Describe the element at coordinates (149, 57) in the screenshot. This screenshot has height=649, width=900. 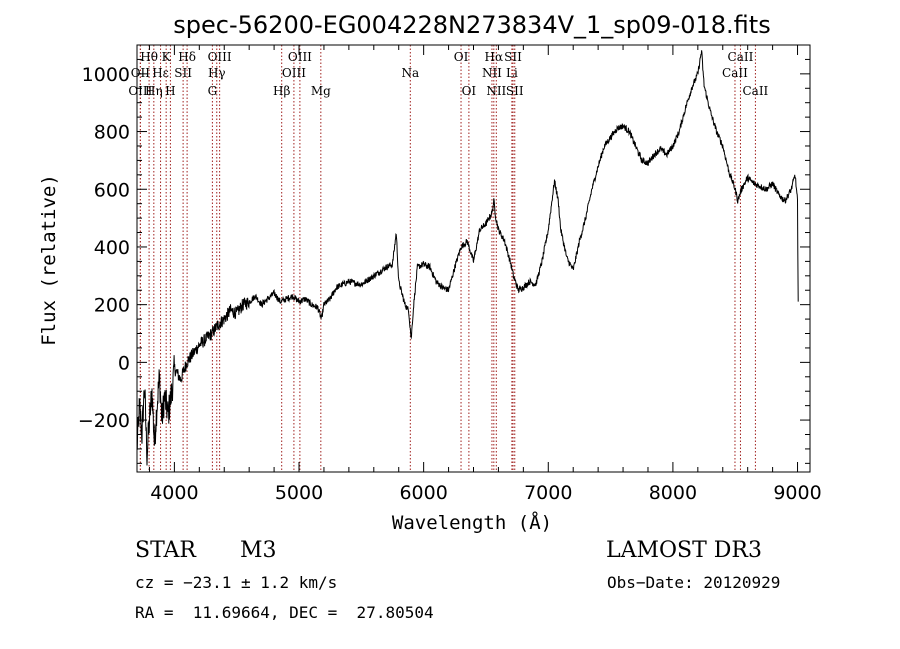
I see `line-marker-label: Hθ` at that location.